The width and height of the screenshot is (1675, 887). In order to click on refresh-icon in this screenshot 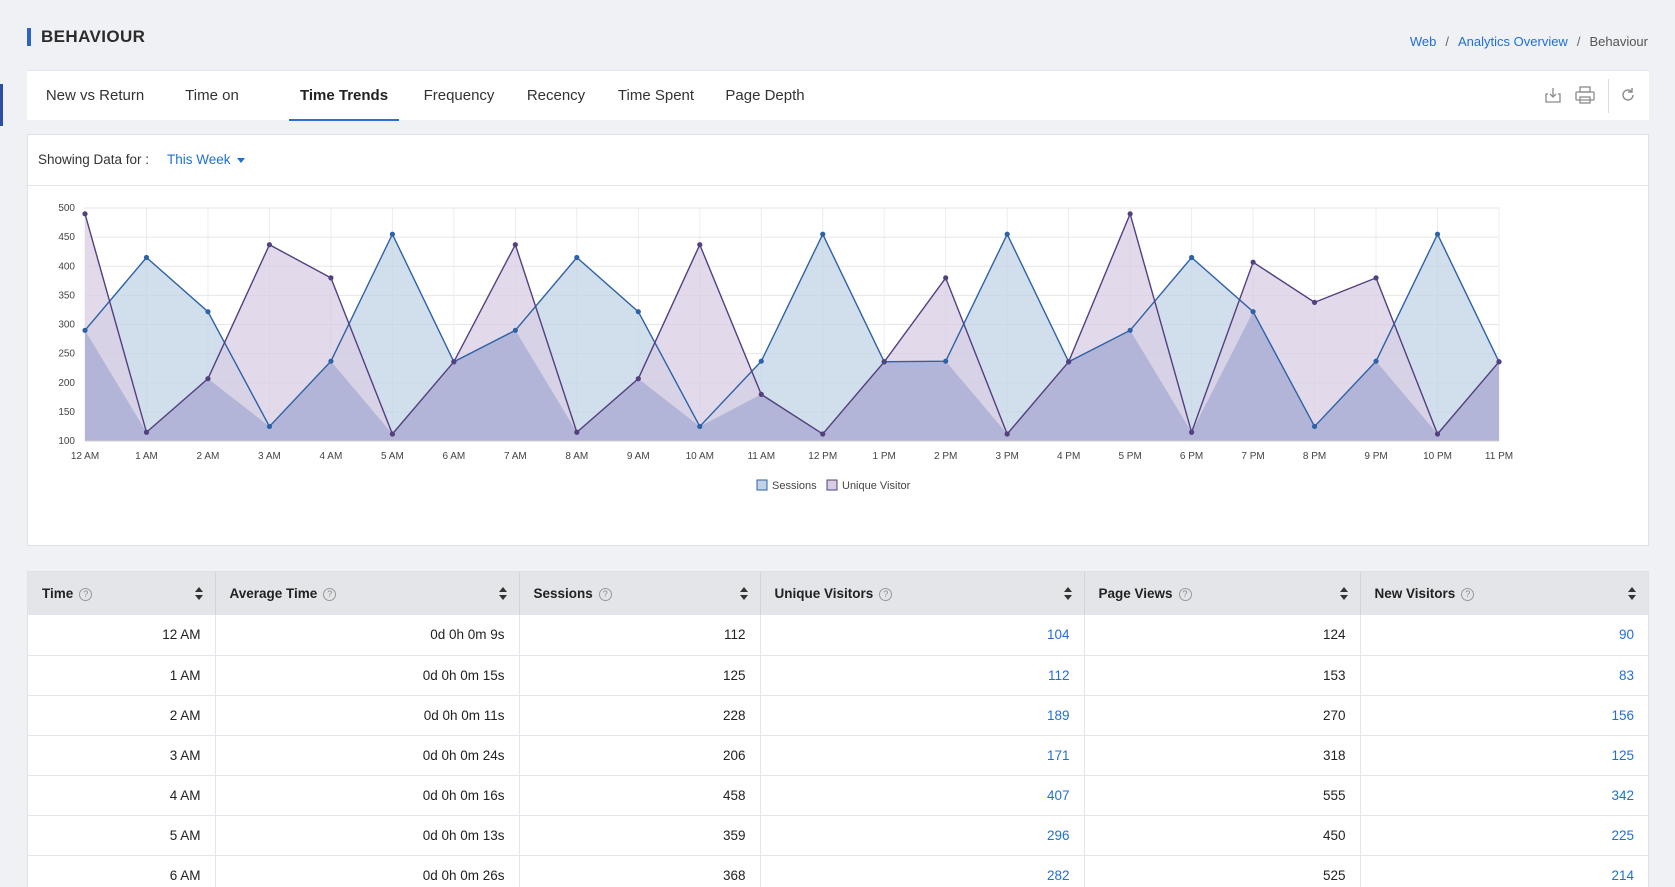, I will do `click(1628, 95)`.